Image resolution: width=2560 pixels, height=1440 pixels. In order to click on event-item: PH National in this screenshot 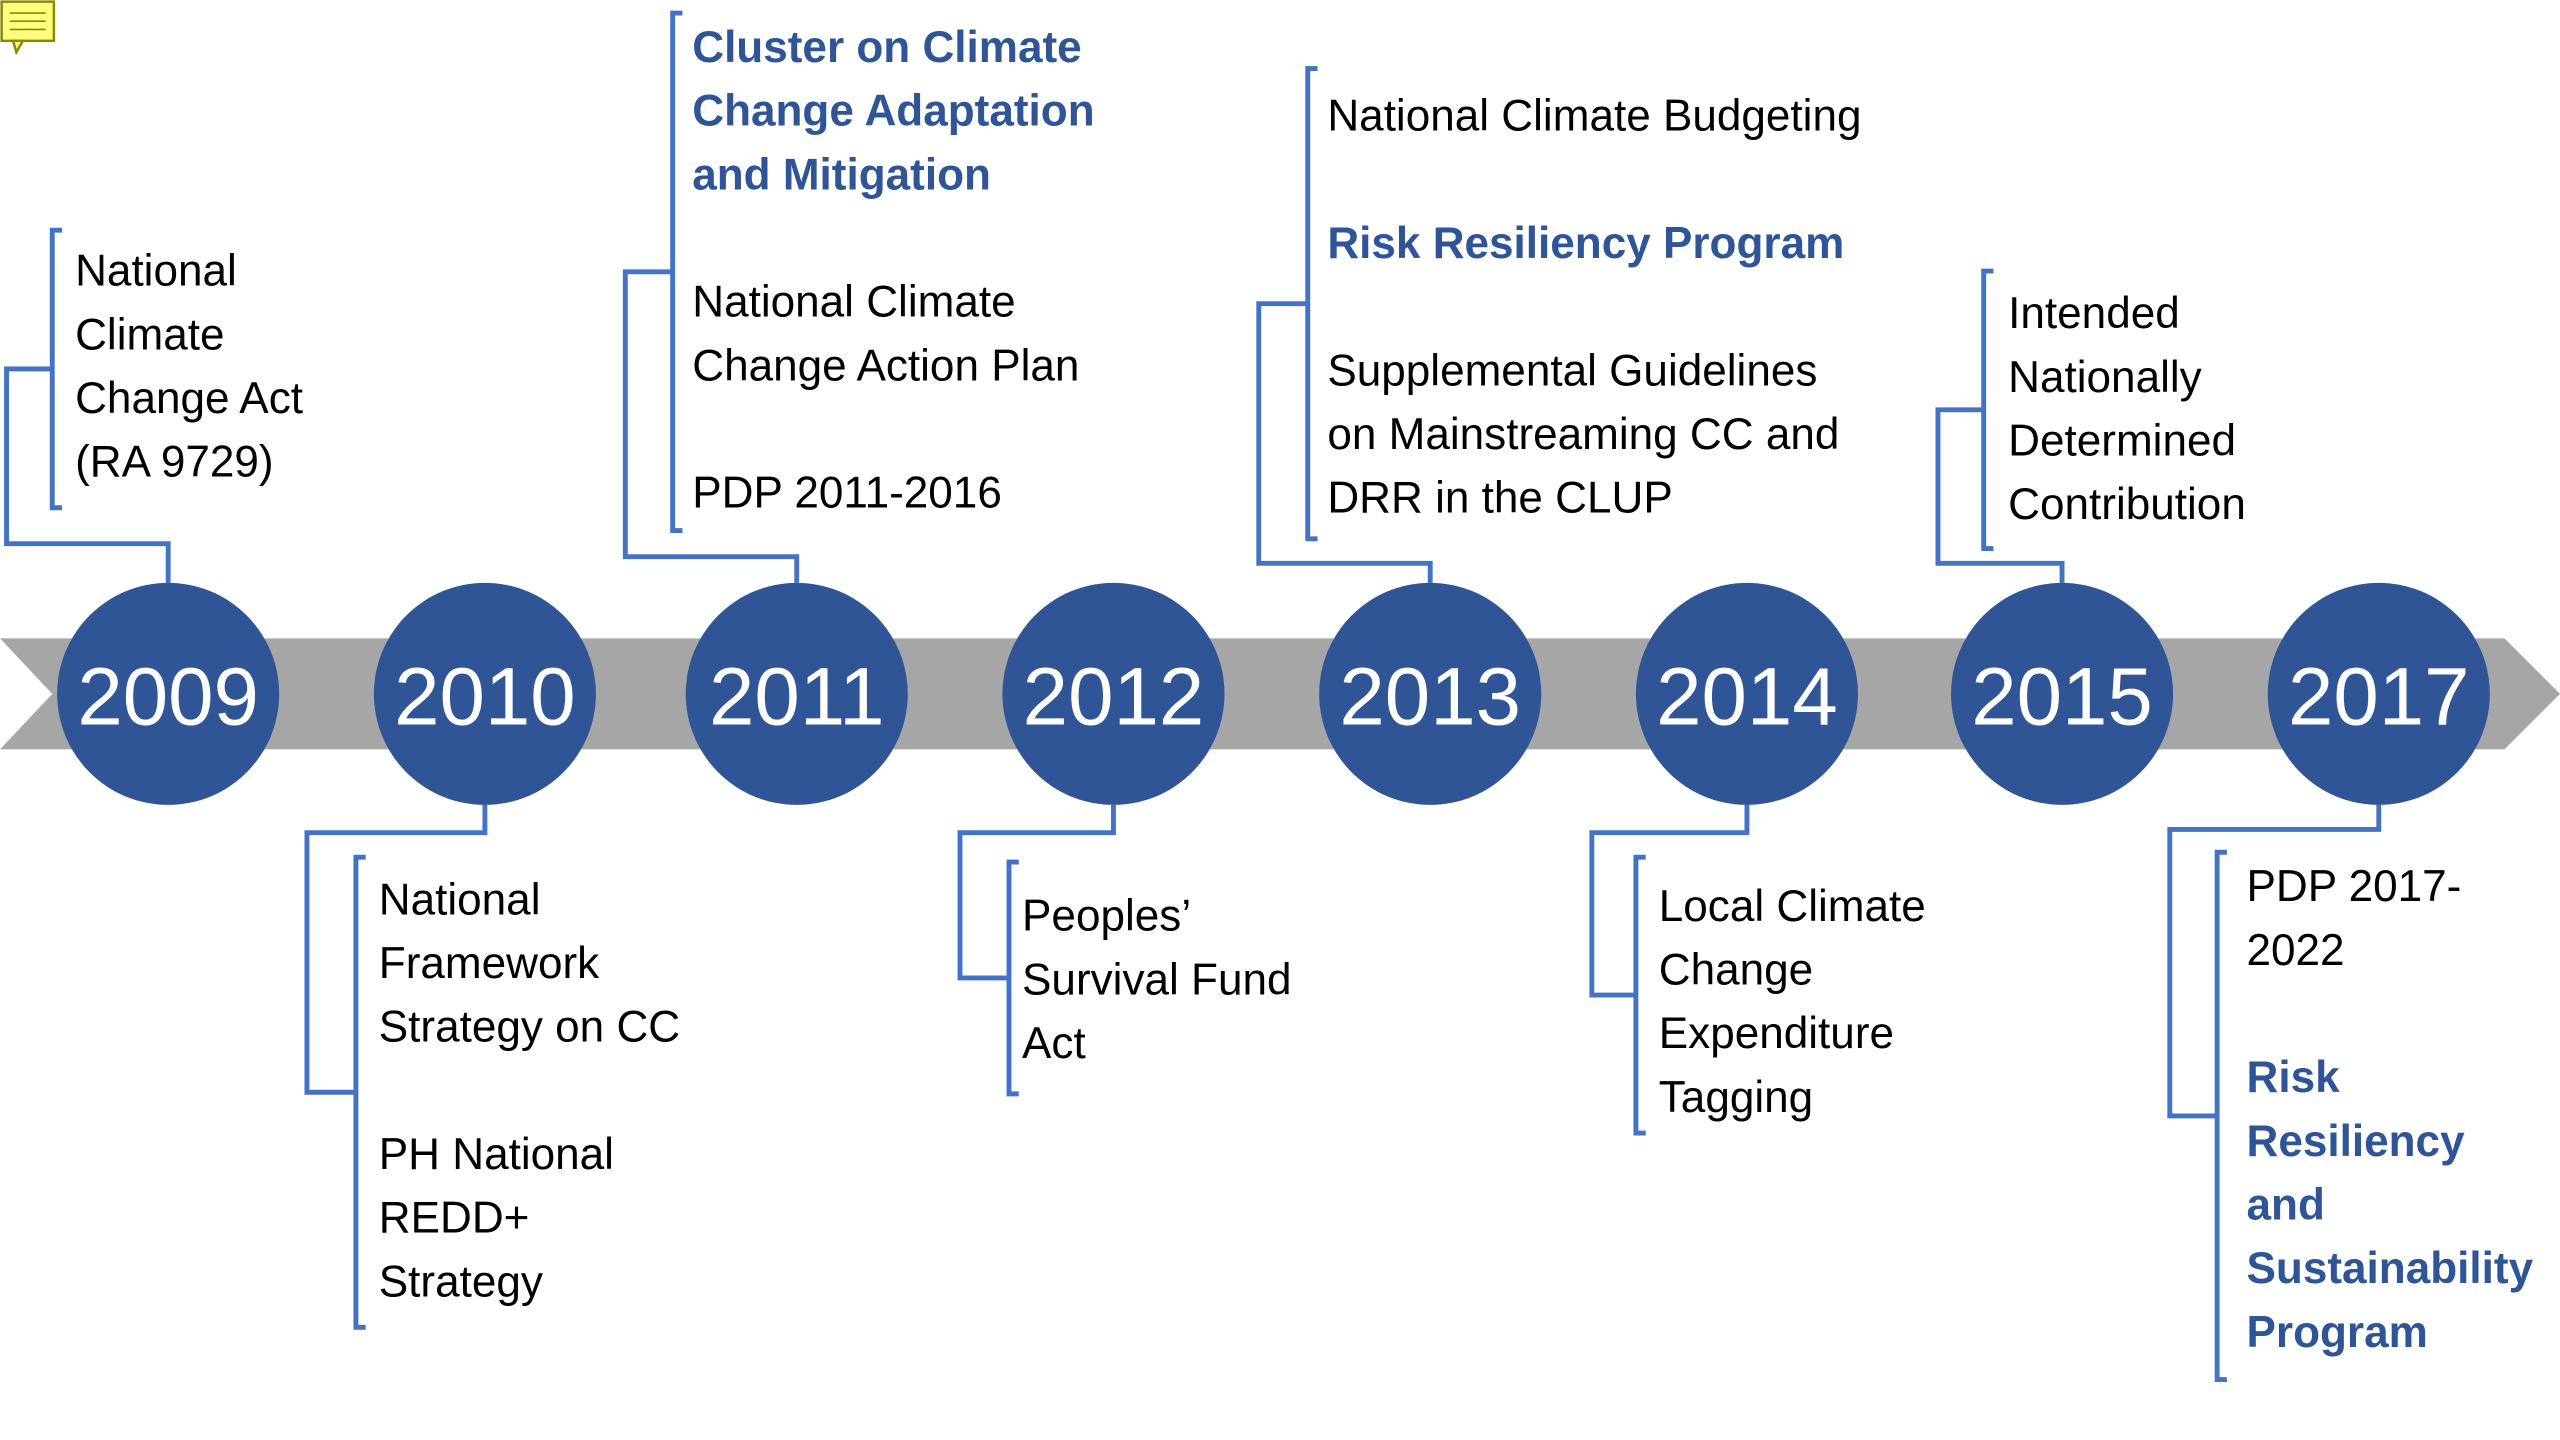, I will do `click(496, 1154)`.